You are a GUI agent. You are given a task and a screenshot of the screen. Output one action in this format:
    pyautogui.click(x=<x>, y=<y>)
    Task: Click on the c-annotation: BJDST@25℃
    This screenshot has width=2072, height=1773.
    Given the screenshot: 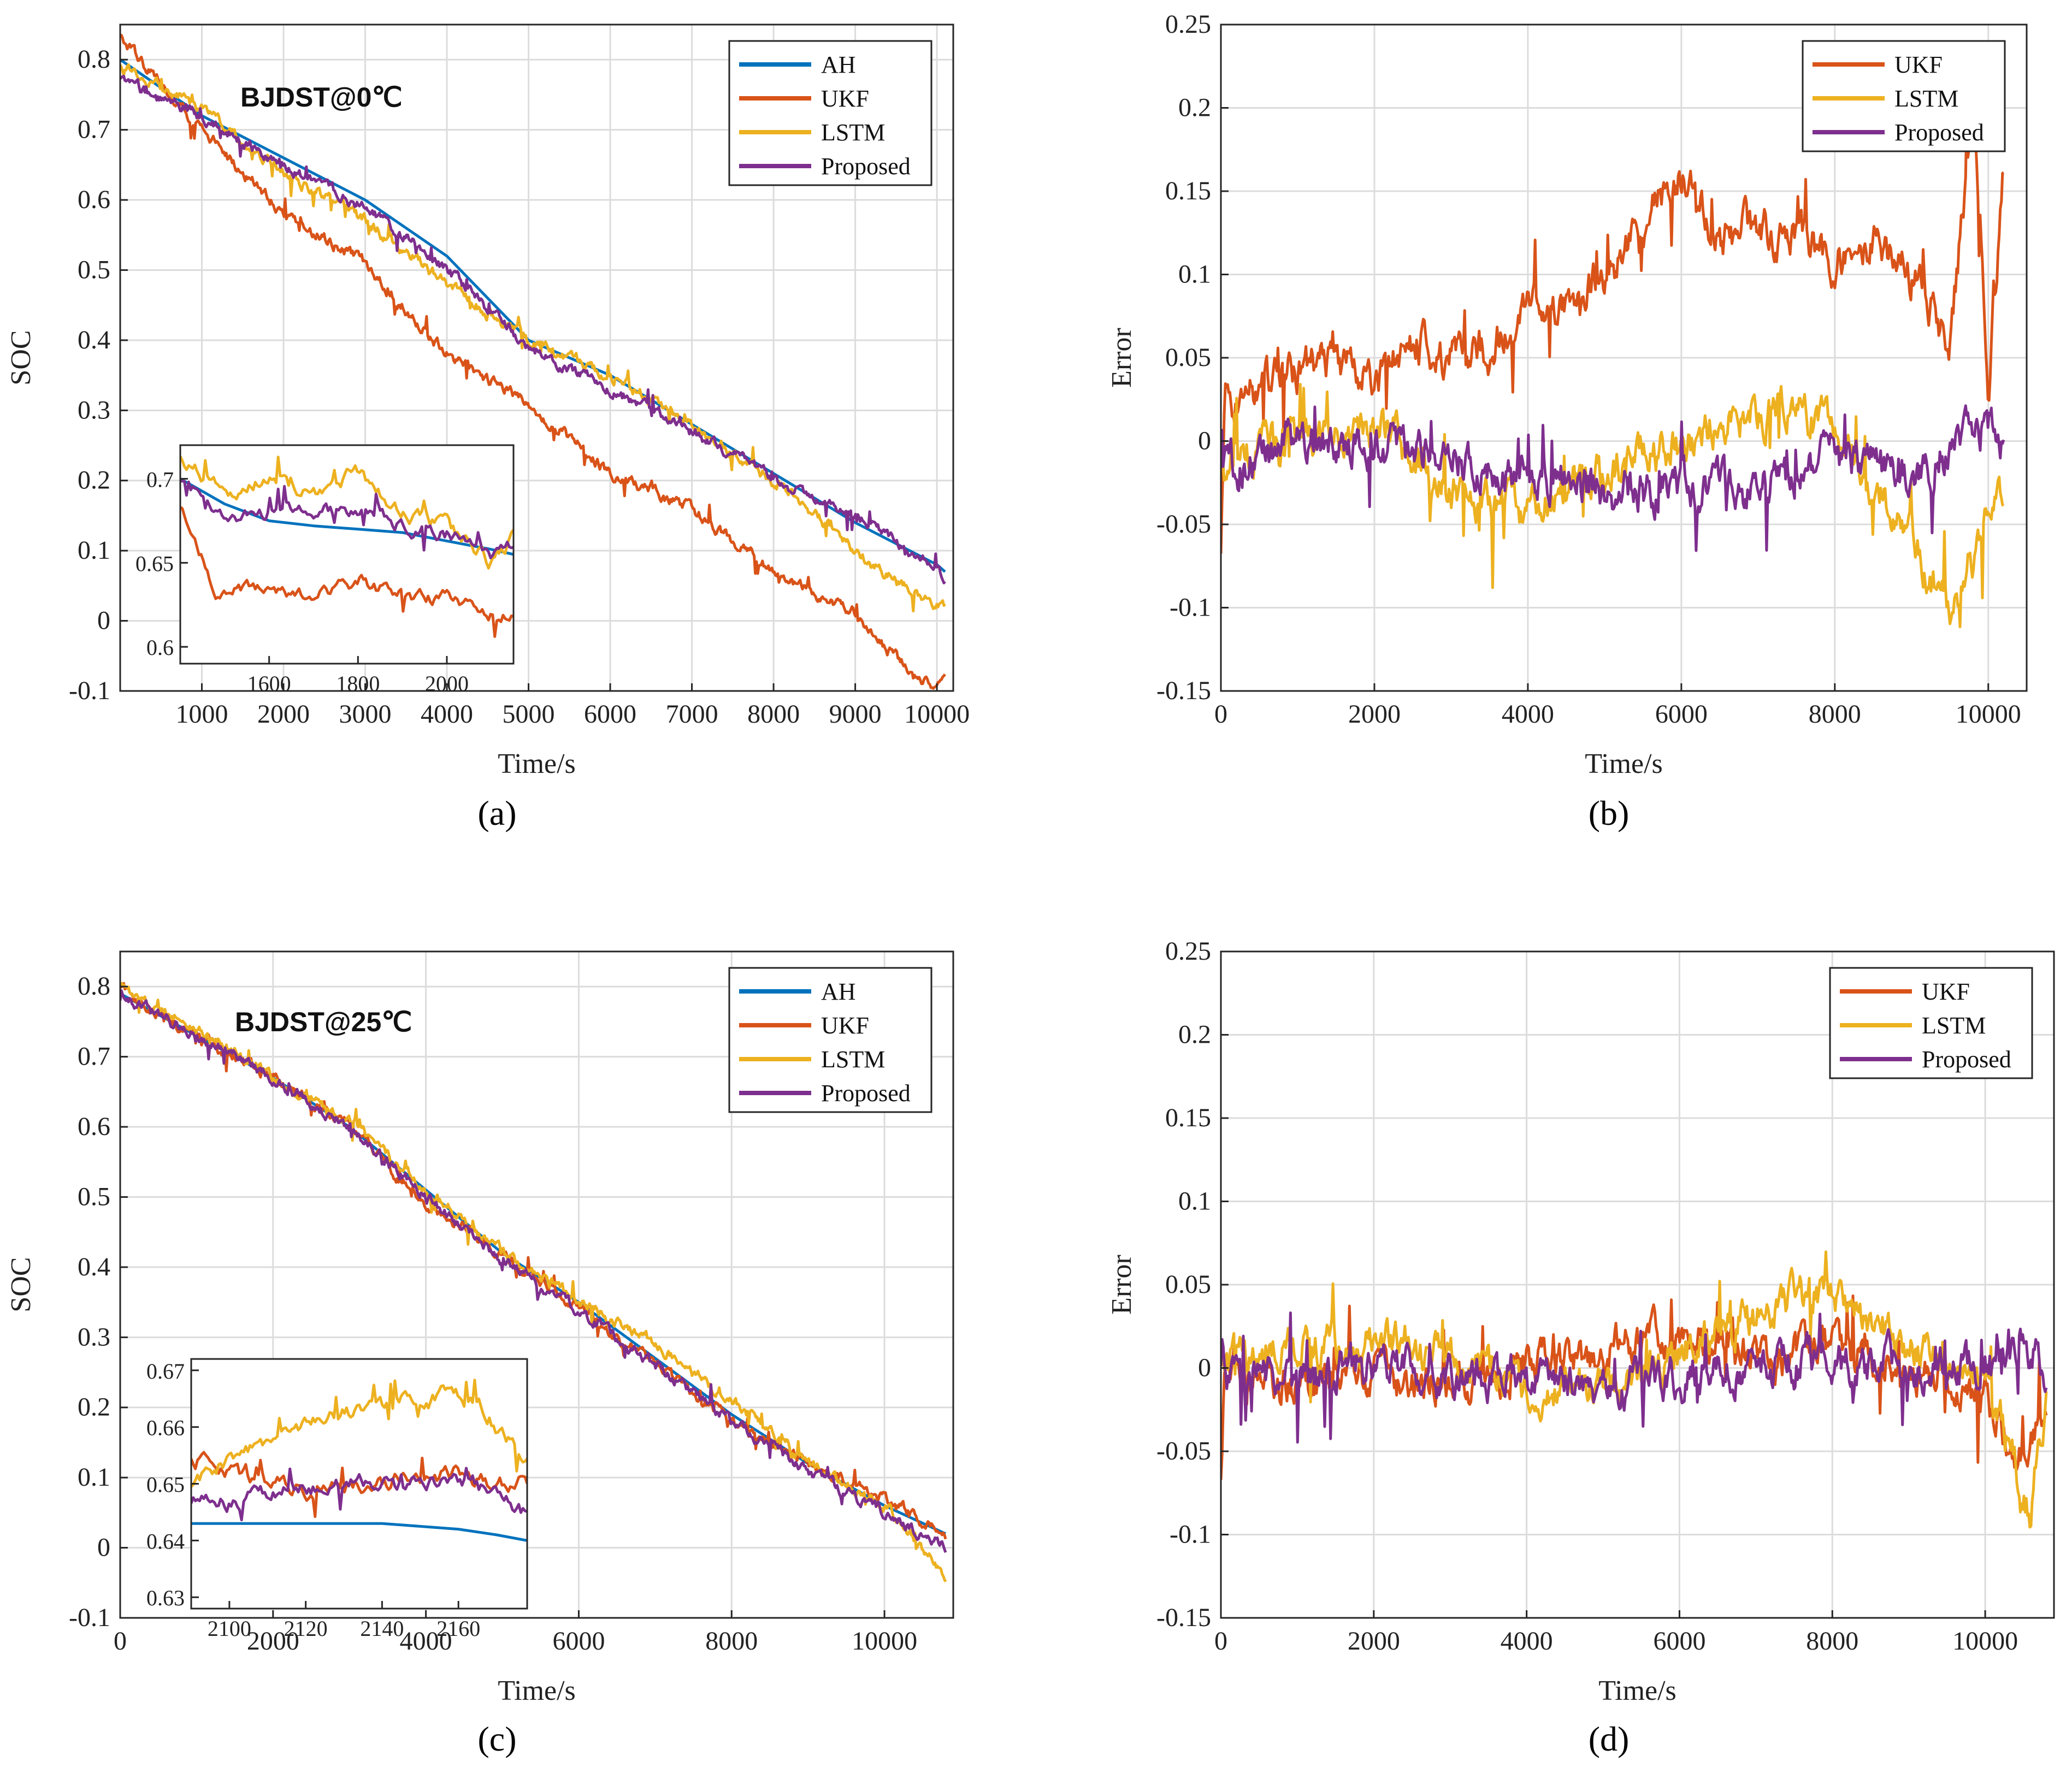 What is the action you would take?
    pyautogui.click(x=323, y=1022)
    